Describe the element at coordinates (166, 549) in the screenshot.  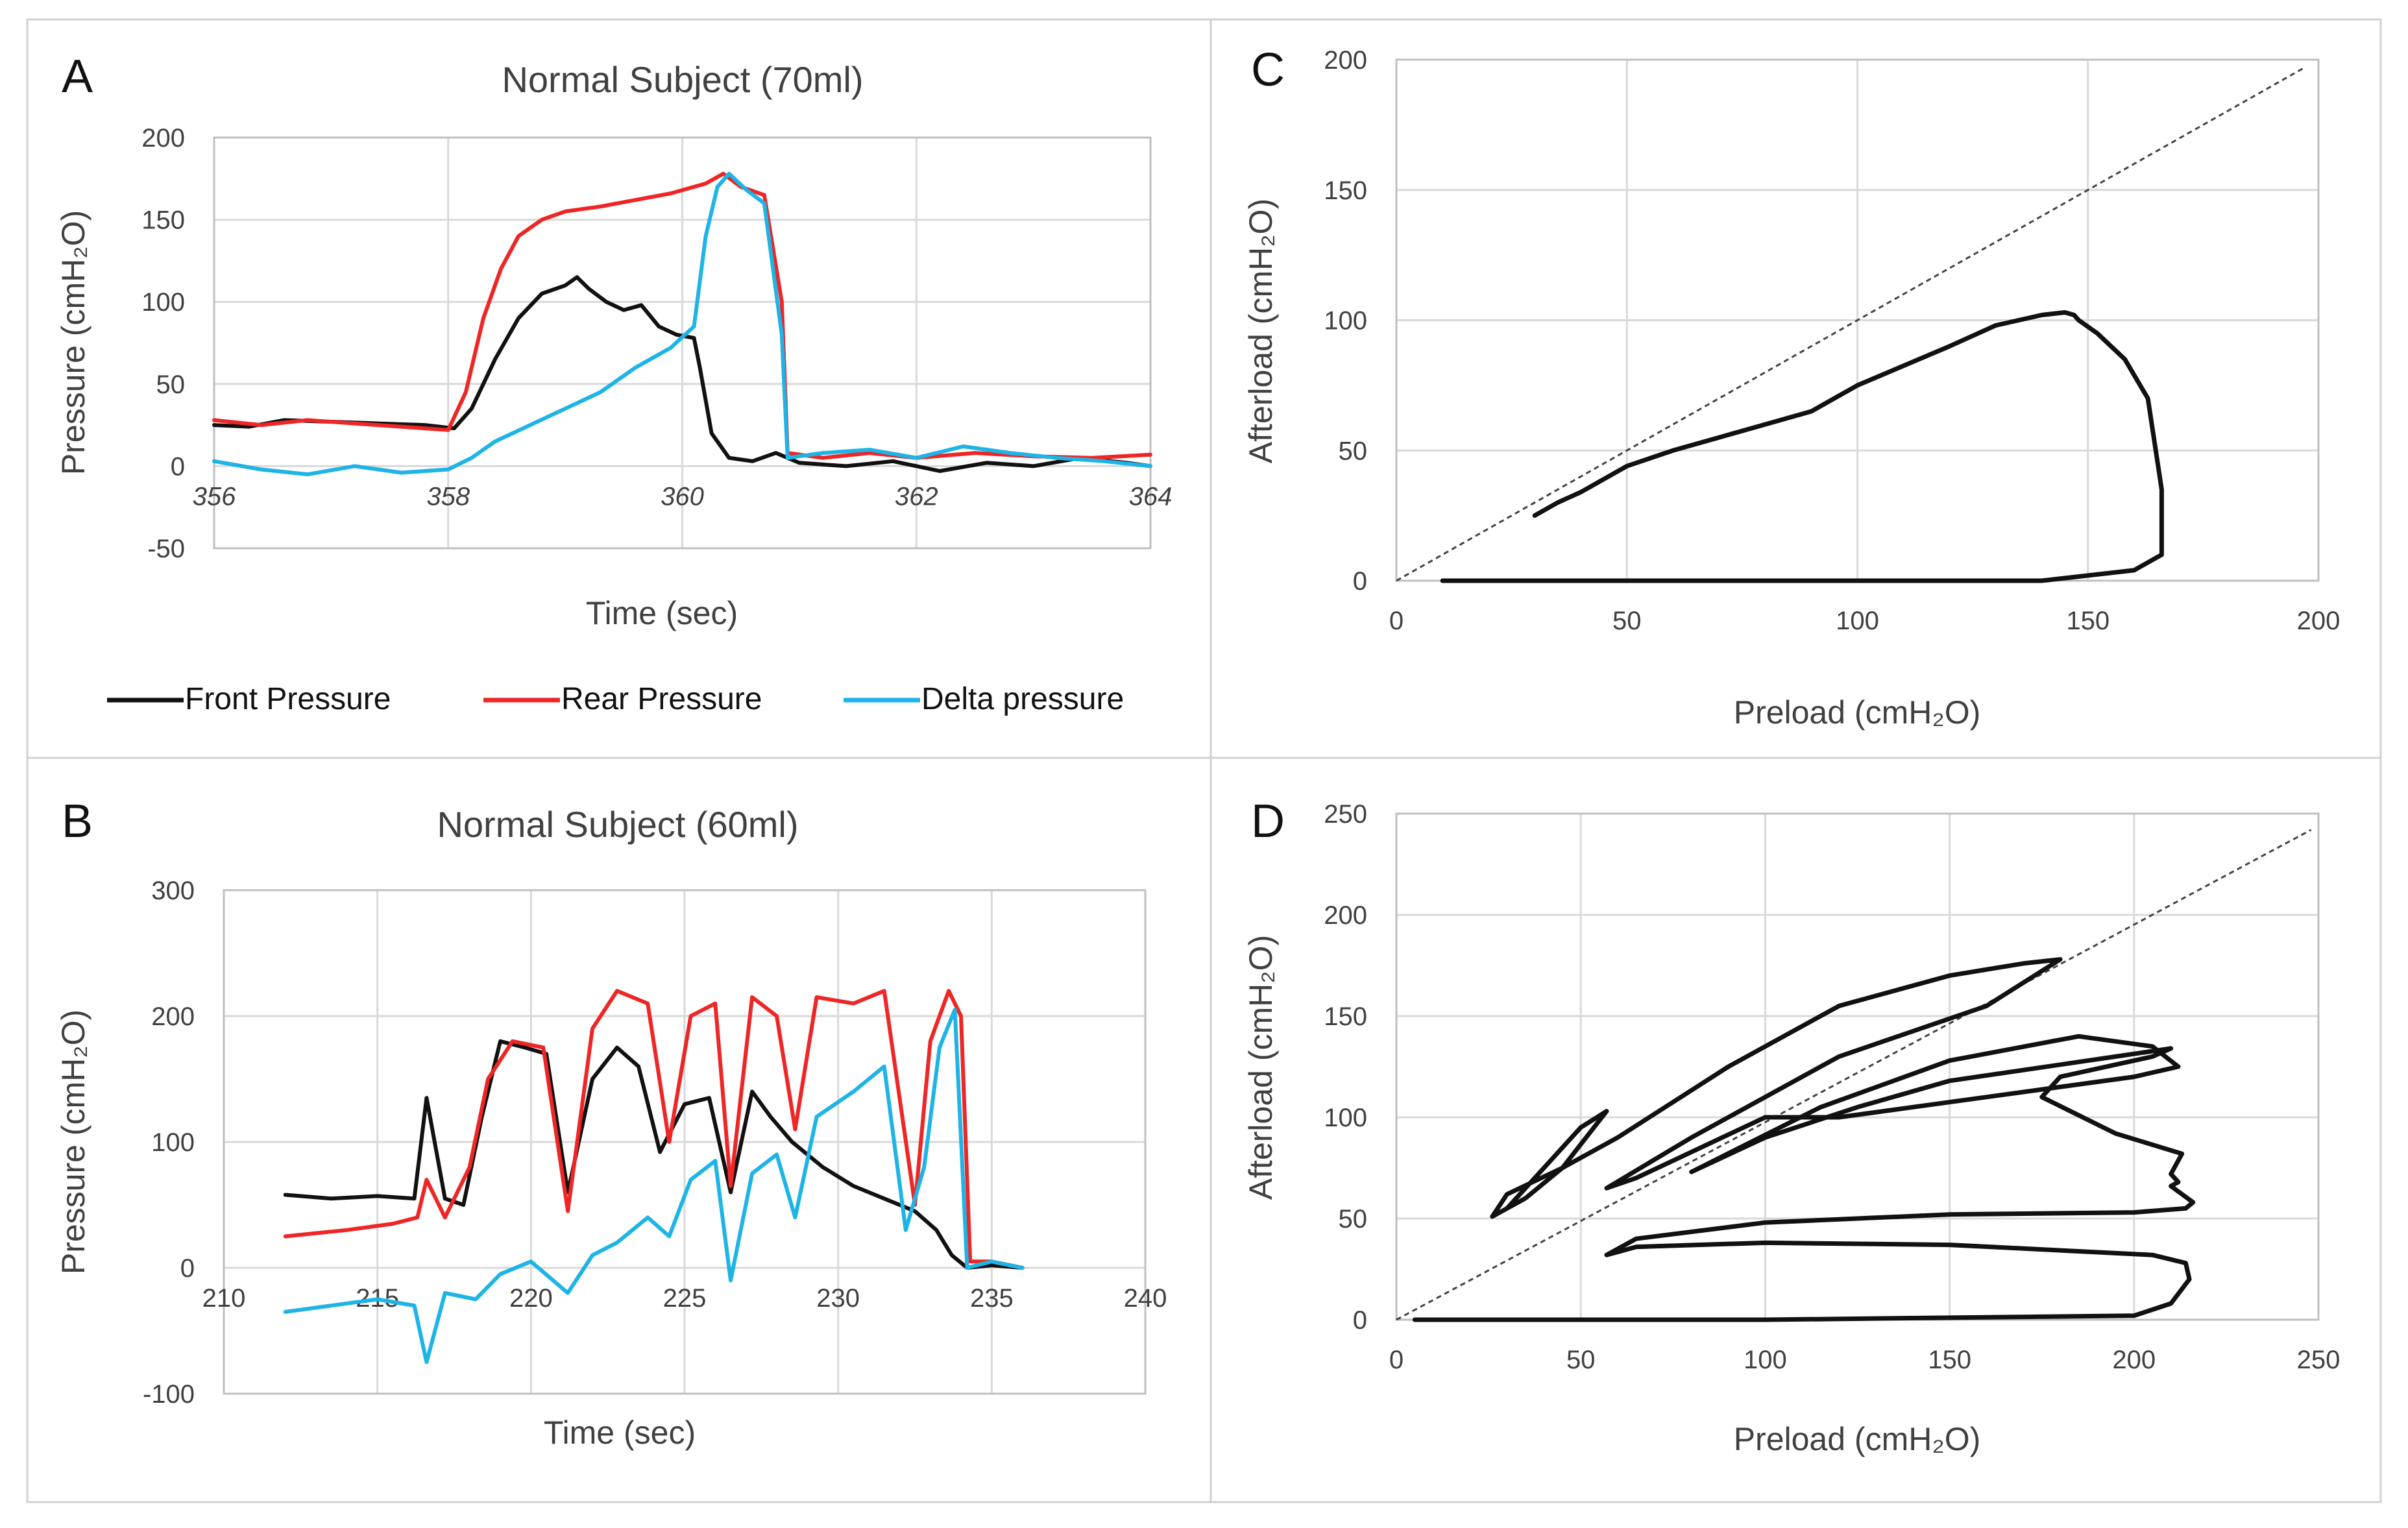
I see `y-tick-label: -50` at that location.